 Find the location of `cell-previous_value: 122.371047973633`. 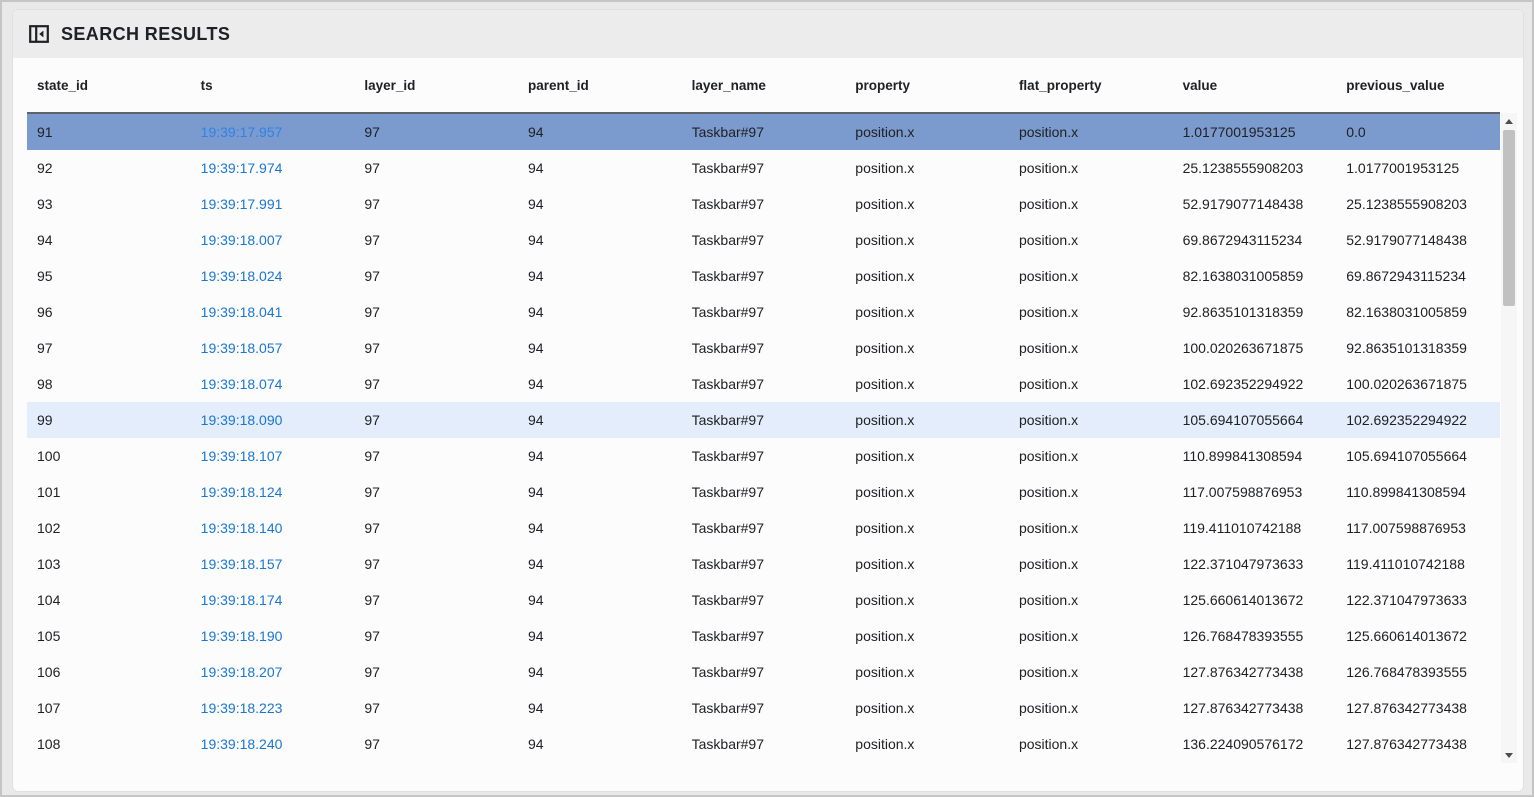

cell-previous_value: 122.371047973633 is located at coordinates (1406, 600).